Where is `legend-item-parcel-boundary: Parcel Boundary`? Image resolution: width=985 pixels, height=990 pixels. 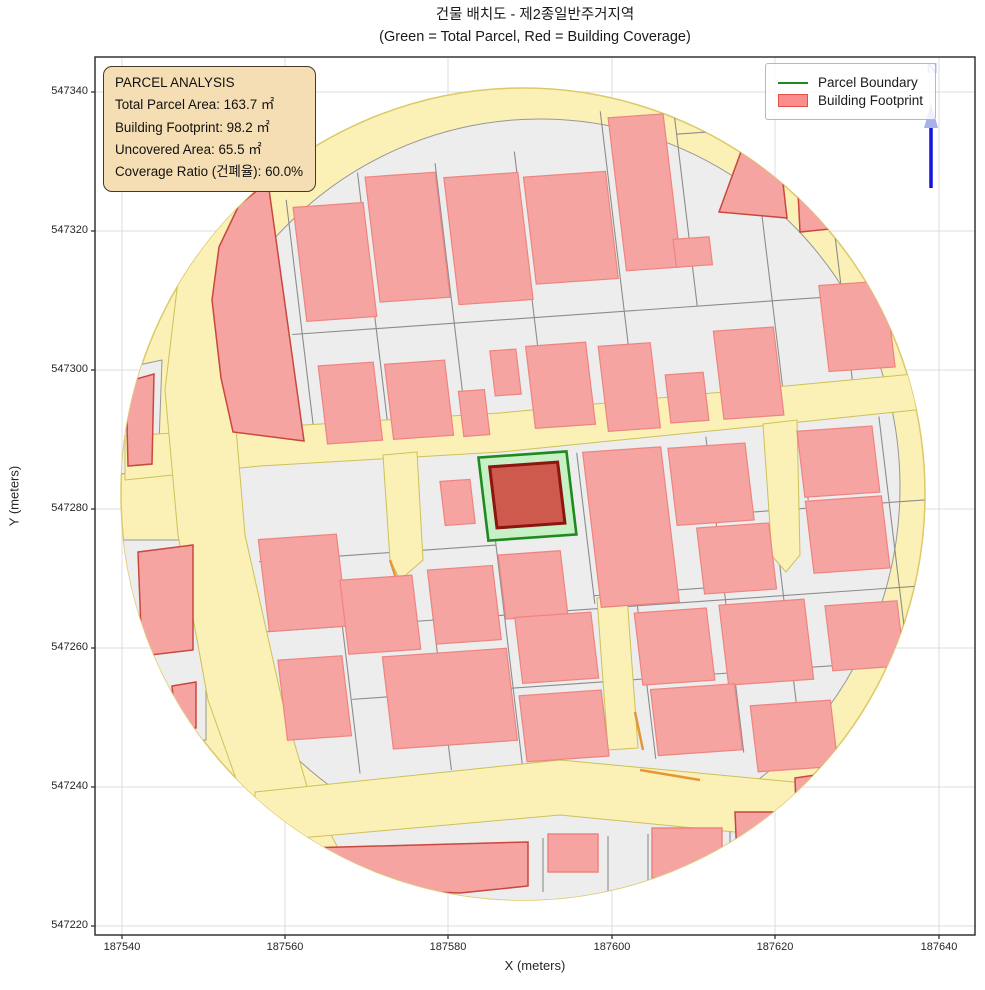 legend-item-parcel-boundary: Parcel Boundary is located at coordinates (850, 82).